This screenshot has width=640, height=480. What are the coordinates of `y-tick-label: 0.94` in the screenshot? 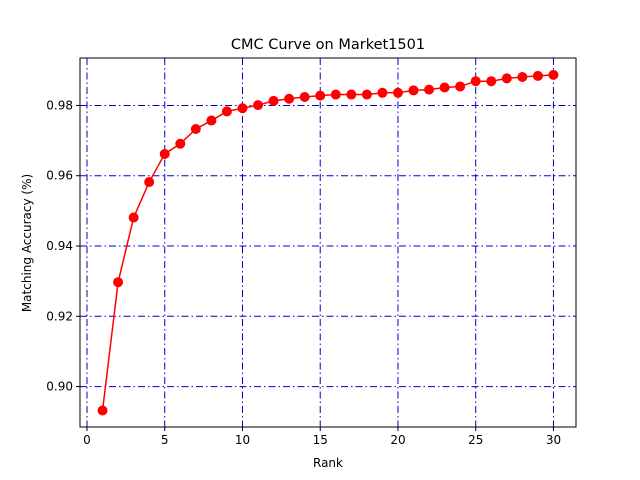 It's located at (59, 246).